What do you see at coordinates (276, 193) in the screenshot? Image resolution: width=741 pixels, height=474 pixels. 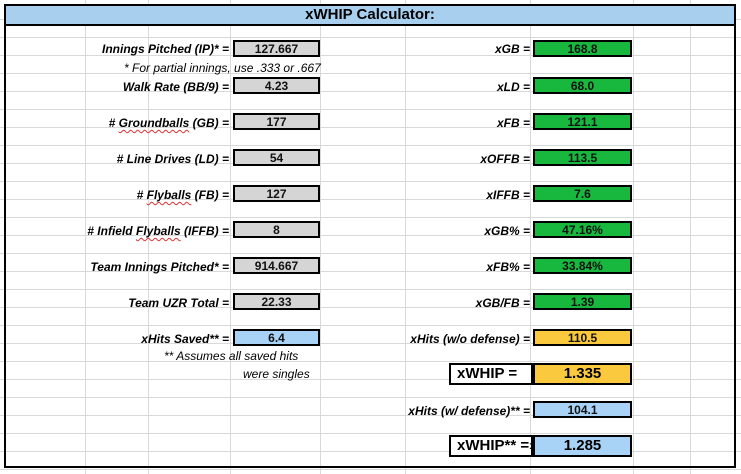 I see `flyballs-input: 127` at bounding box center [276, 193].